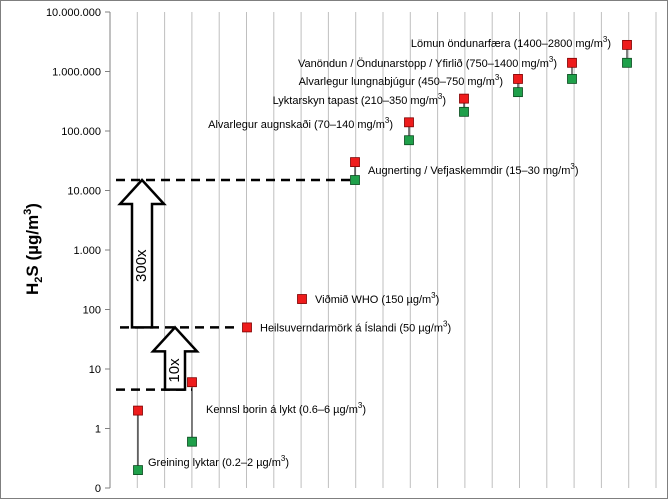 The width and height of the screenshot is (668, 499). I want to click on pair-label: Lyktarskyn tapast (210–350 mg/m3), so click(359, 99).